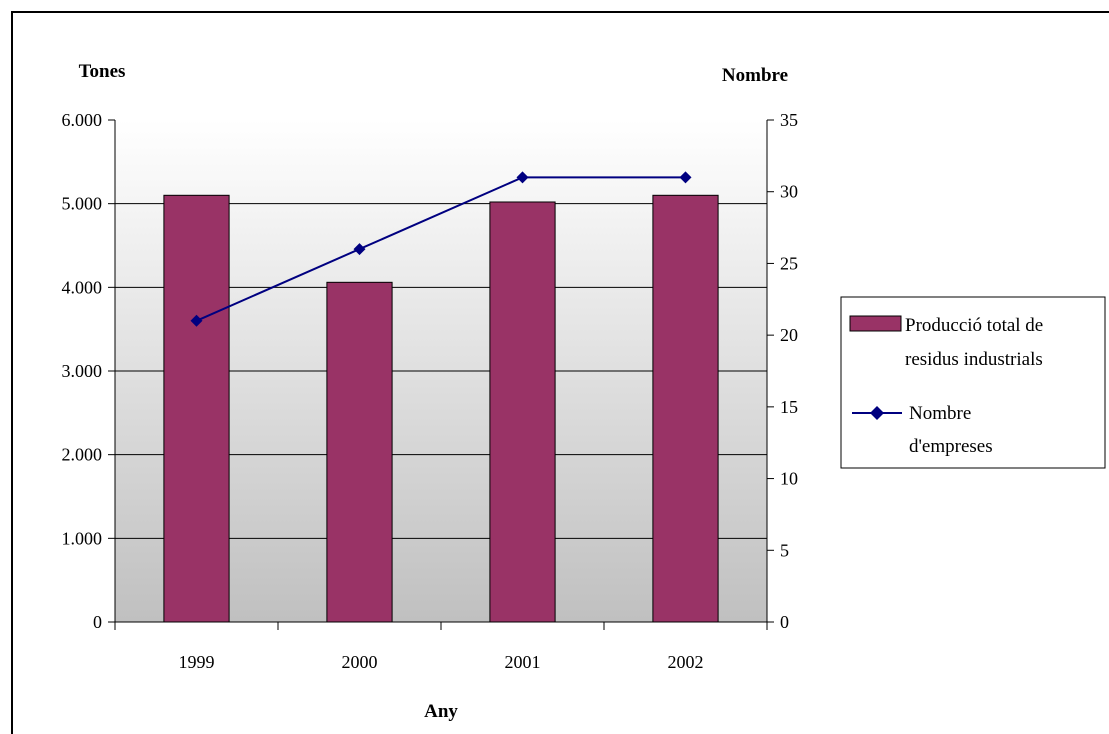 This screenshot has width=1109, height=734. I want to click on x-tick-label: 1999, so click(197, 662).